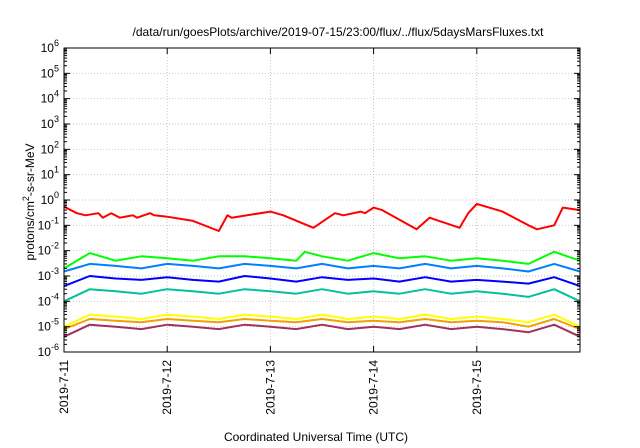 The height and width of the screenshot is (448, 640). I want to click on y-tick-label: 10⁰, so click(50, 198).